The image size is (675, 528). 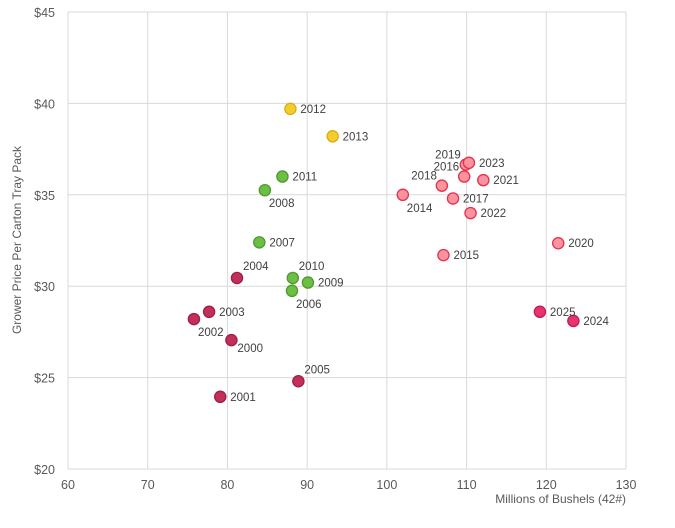 I want to click on point-label: 2009, so click(x=331, y=284).